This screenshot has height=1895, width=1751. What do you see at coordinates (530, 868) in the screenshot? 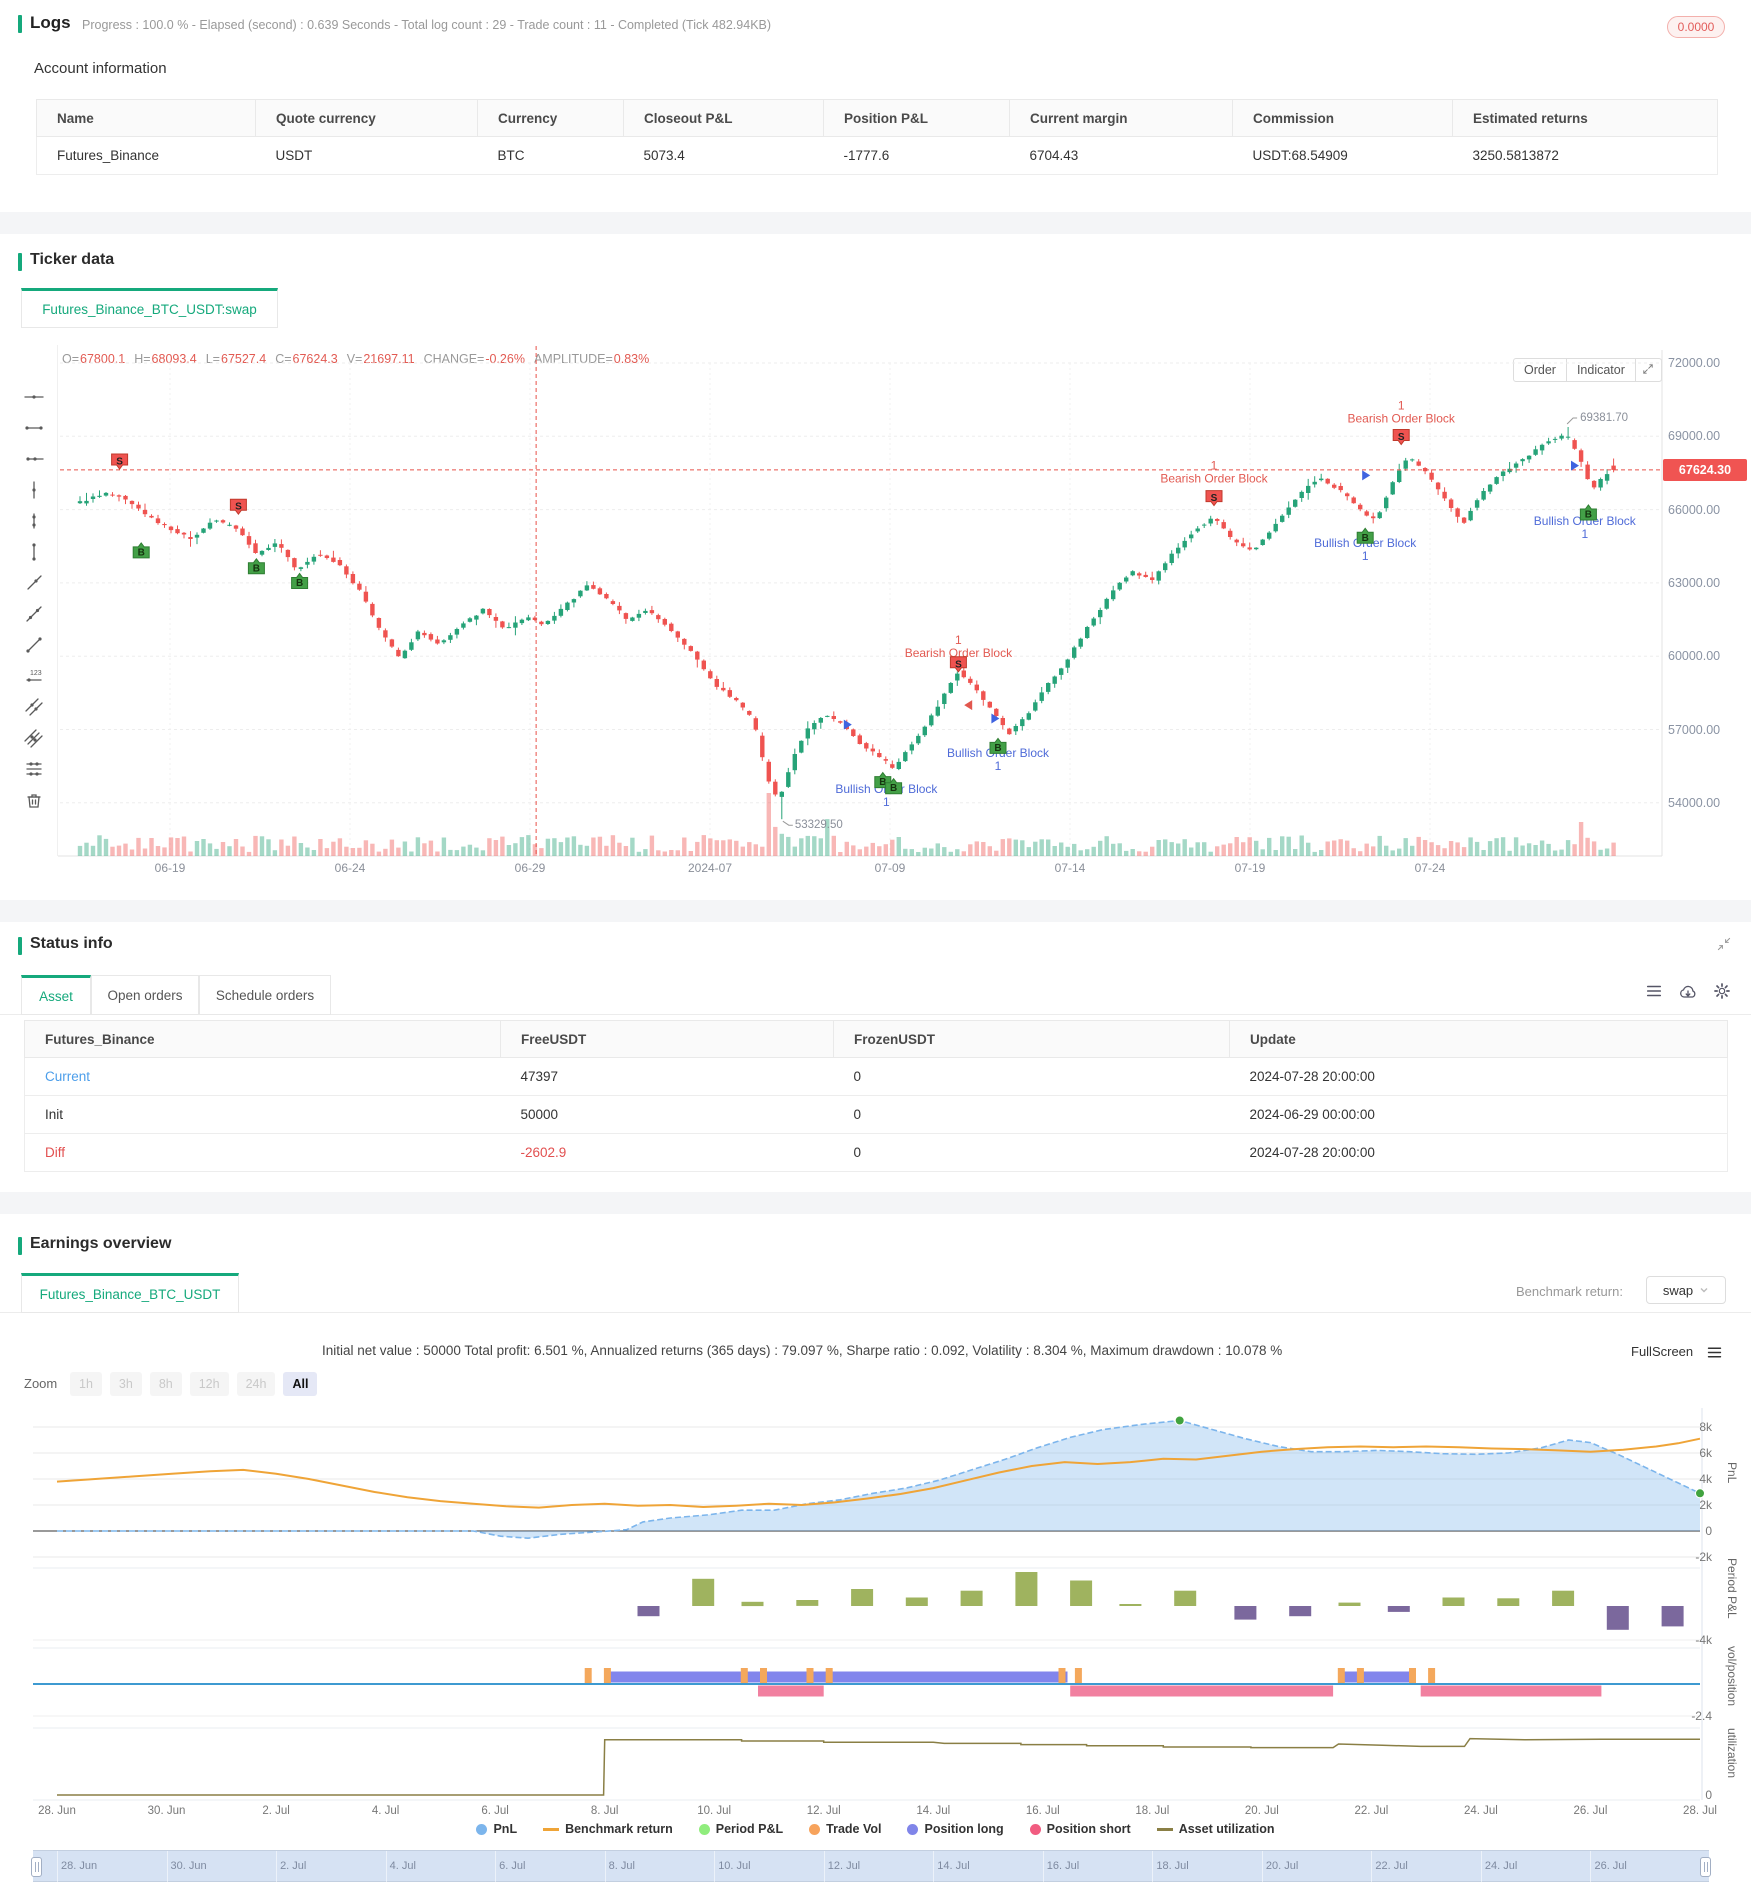
I see `time-tick-label: 06-29` at bounding box center [530, 868].